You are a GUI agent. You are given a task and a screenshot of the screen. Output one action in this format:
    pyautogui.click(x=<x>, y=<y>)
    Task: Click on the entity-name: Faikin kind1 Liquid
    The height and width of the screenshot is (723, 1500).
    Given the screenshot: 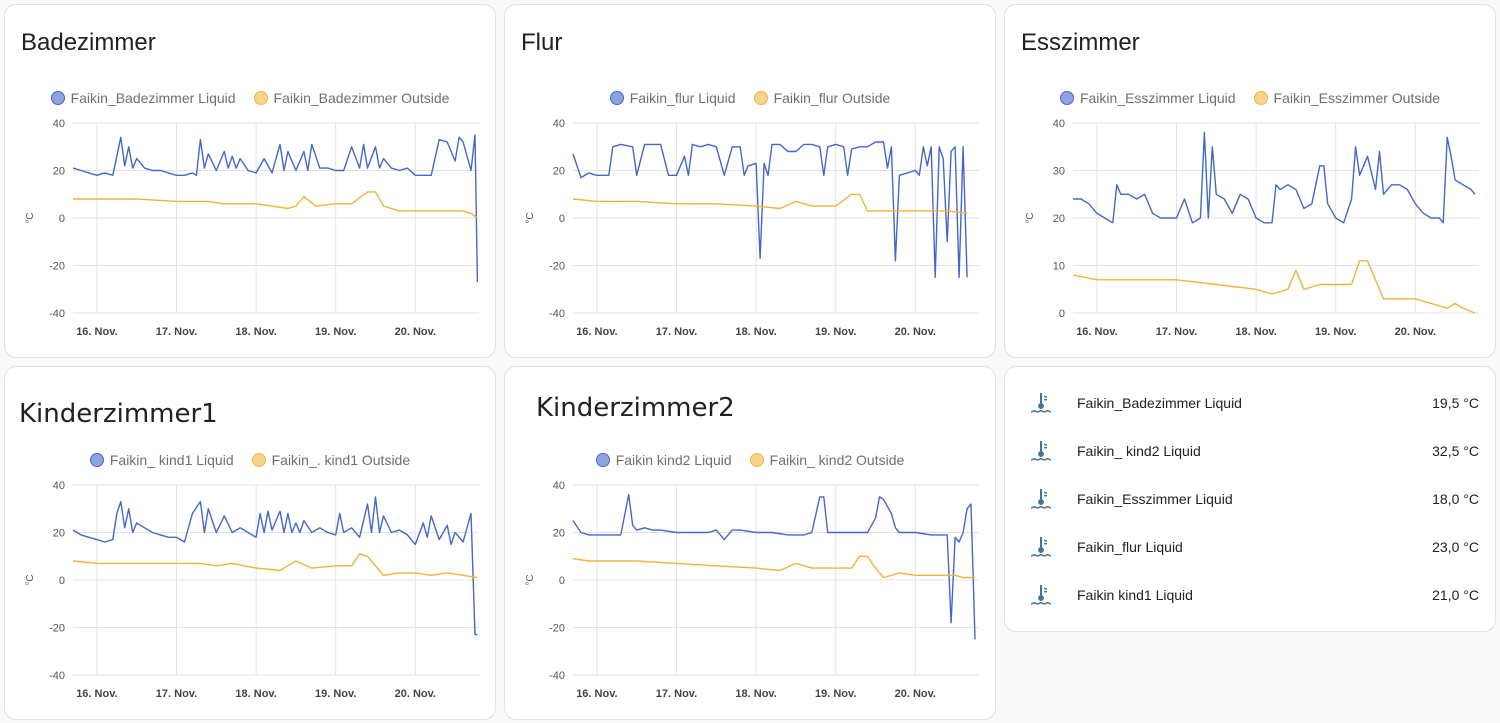 What is the action you would take?
    pyautogui.click(x=1135, y=595)
    